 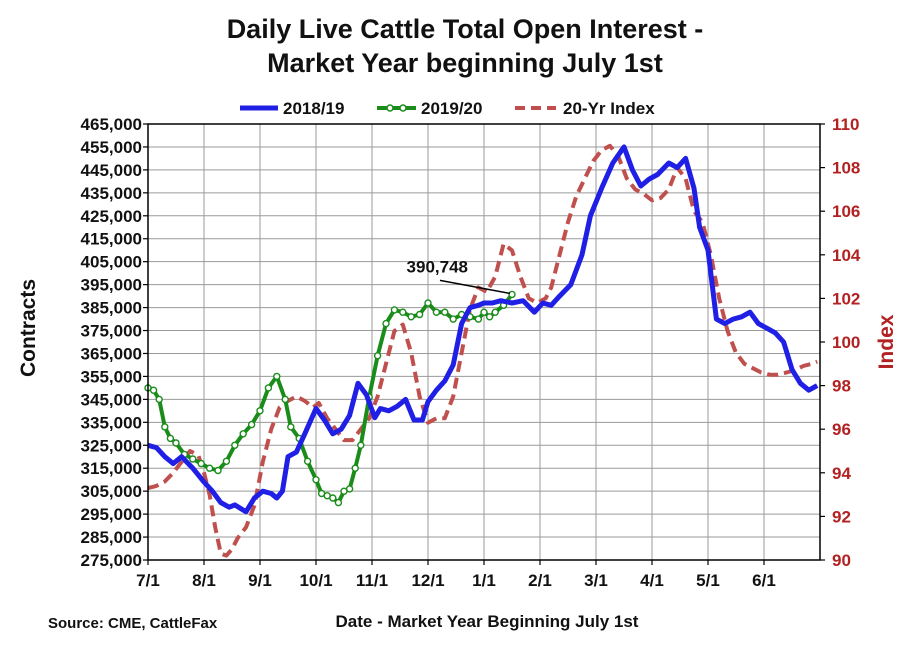 I want to click on y2-tick-label: 108, so click(x=846, y=168).